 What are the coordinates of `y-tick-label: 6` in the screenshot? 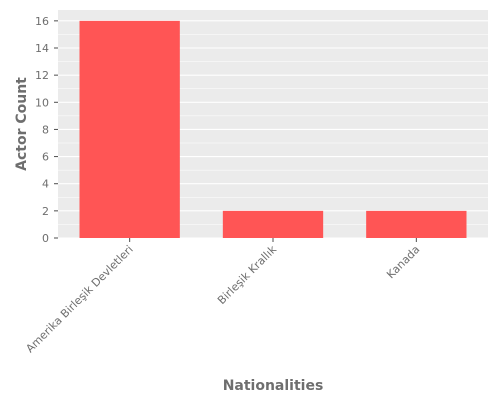 It's located at (45, 157).